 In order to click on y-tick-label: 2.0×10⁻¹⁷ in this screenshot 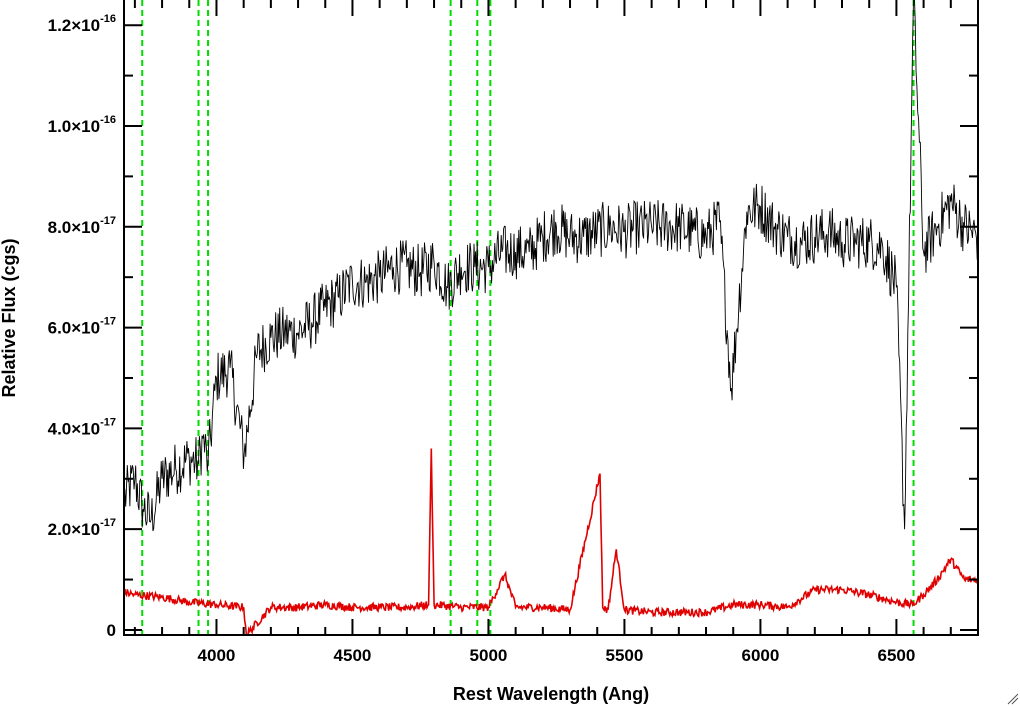, I will do `click(82, 528)`.